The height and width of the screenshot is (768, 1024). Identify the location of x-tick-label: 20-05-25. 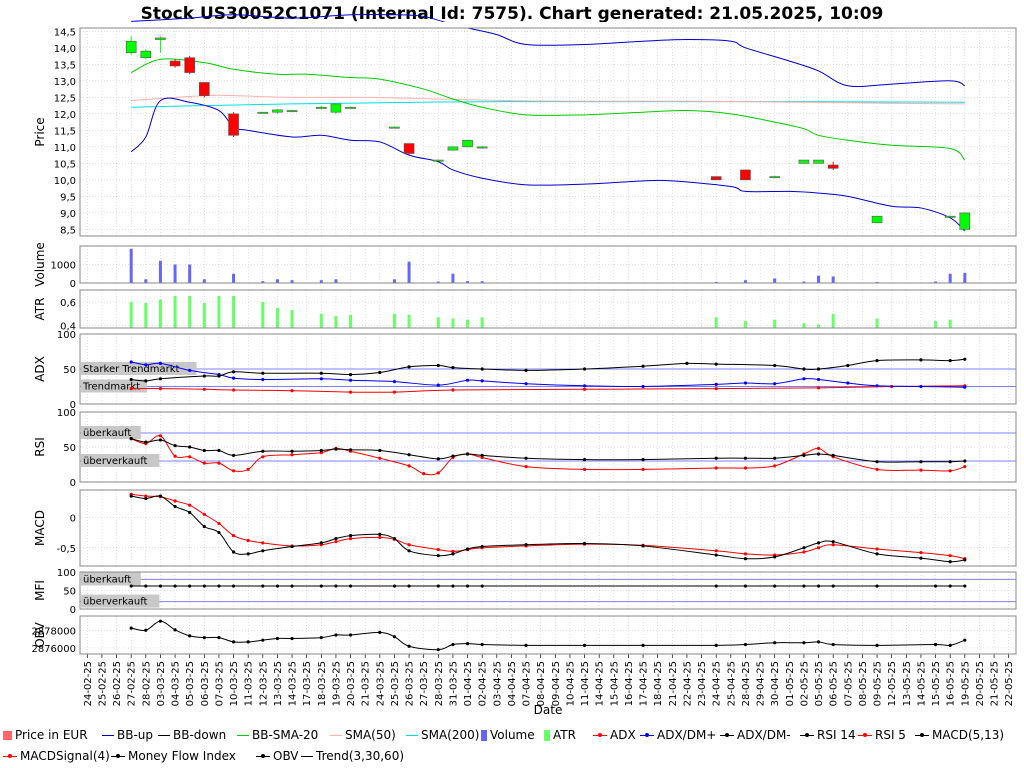
(980, 683).